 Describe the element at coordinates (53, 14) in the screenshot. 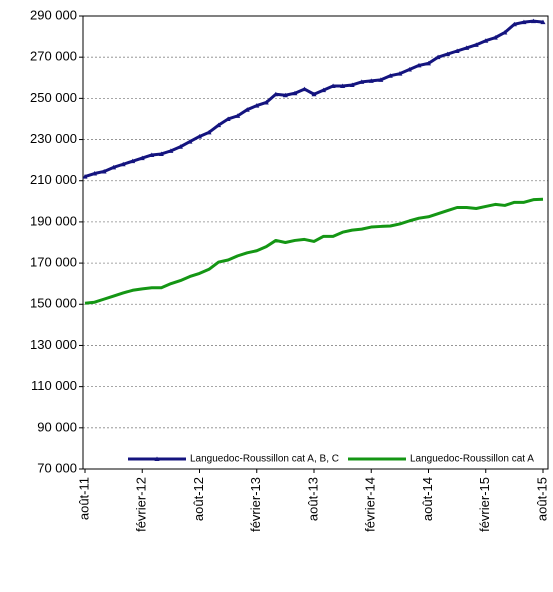

I see `y-tick-label: 290 000` at that location.